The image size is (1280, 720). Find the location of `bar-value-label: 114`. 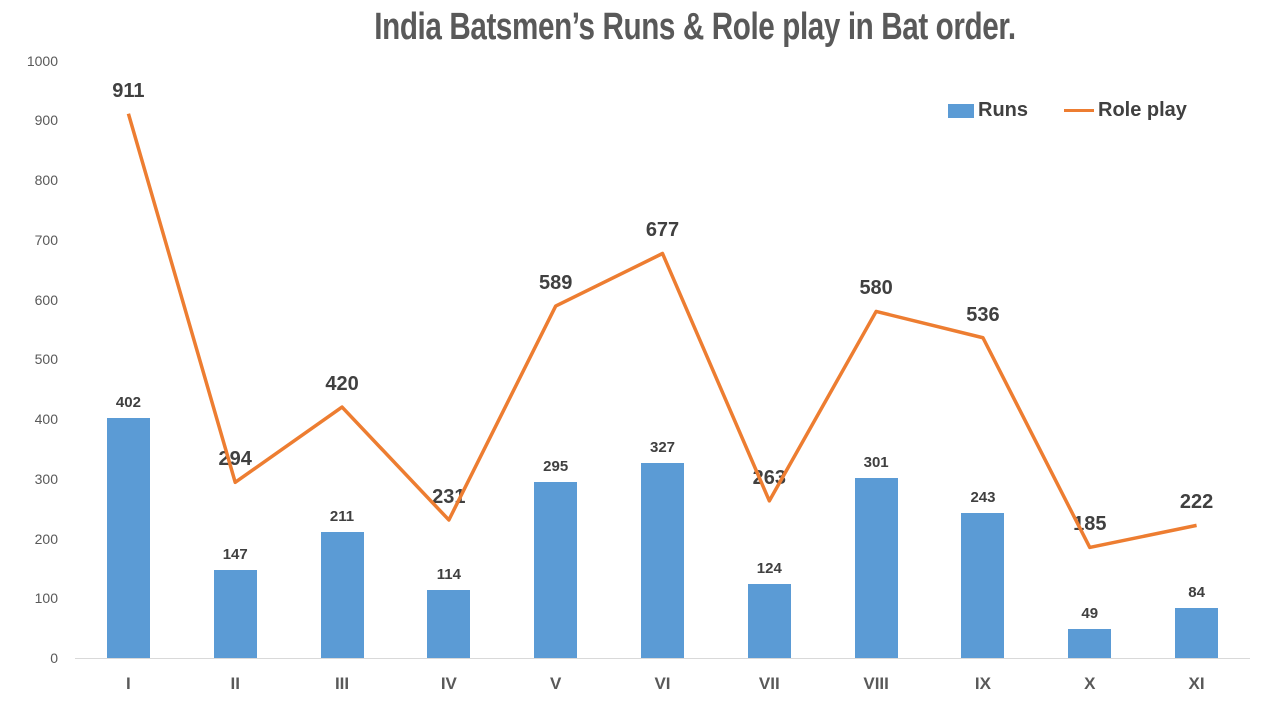

bar-value-label: 114 is located at coordinates (448, 574).